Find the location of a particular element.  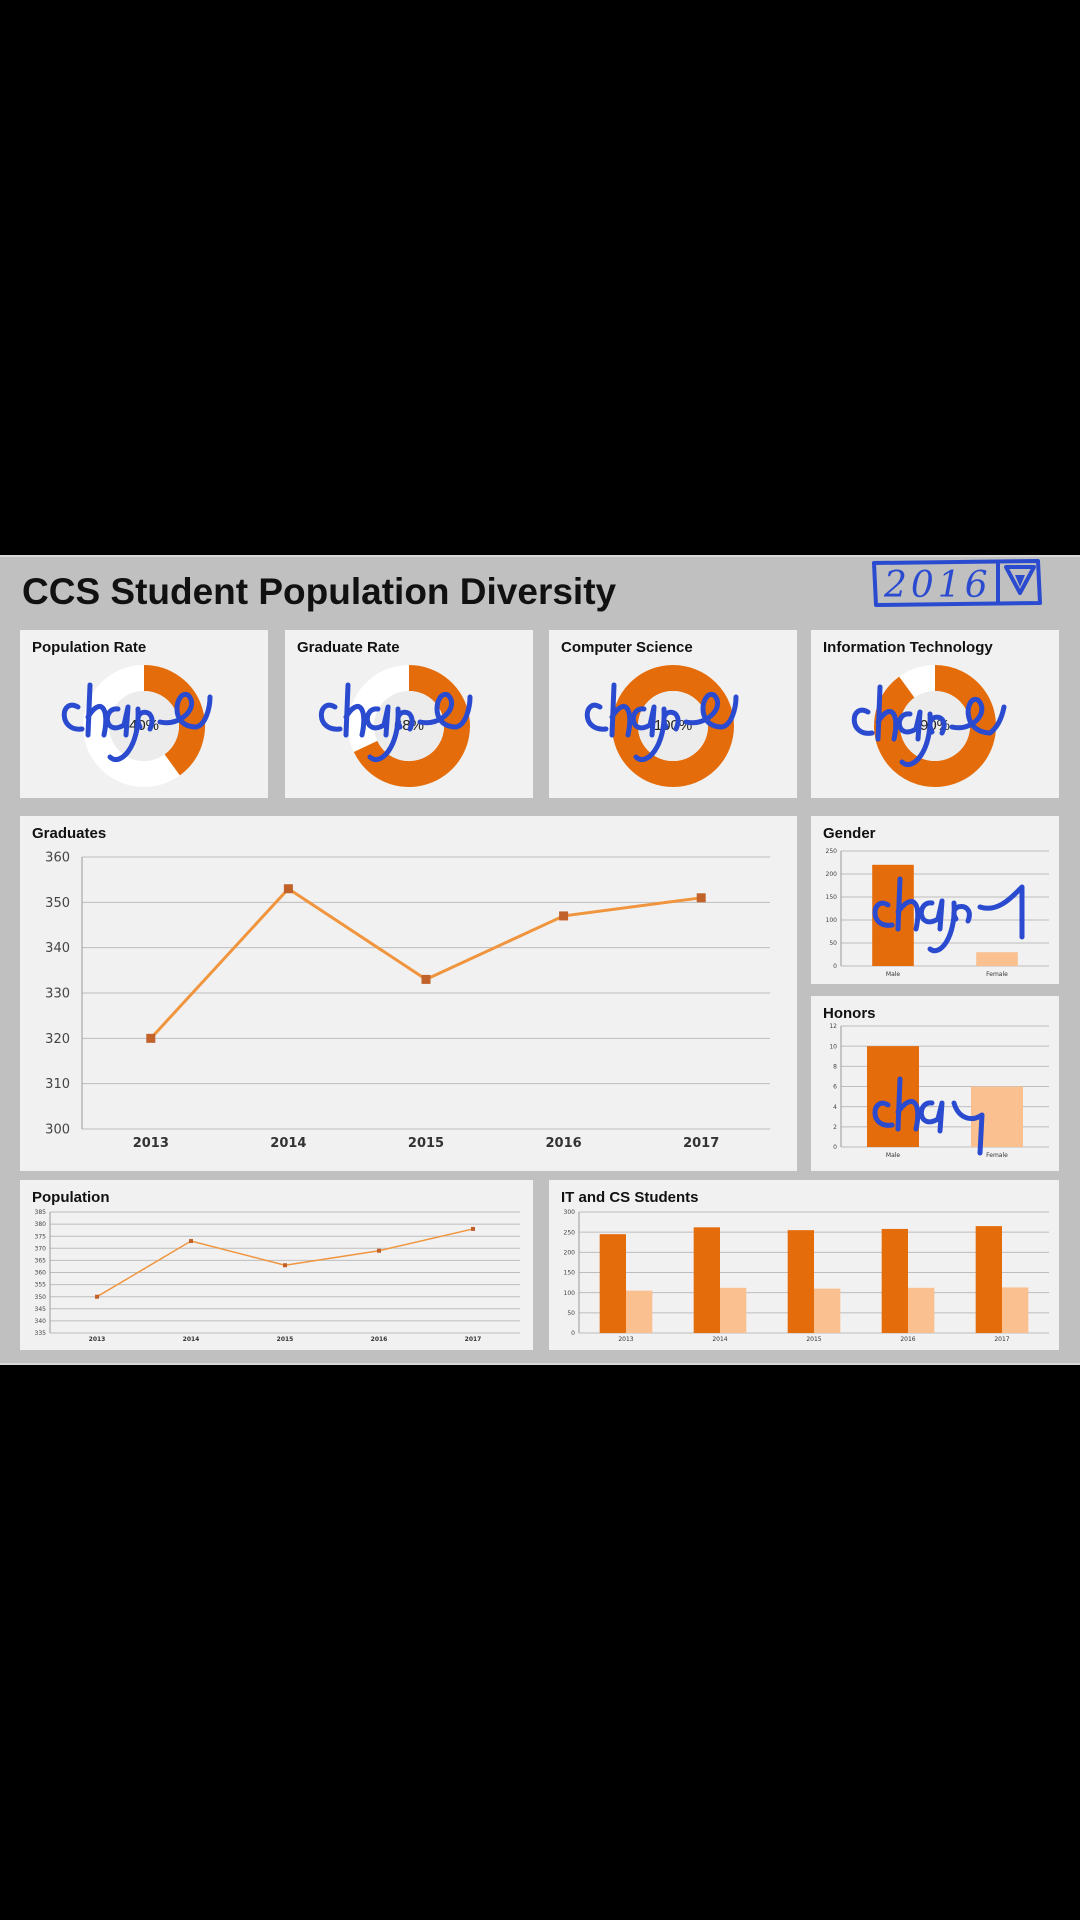

y-tick-label: 300 is located at coordinates (57, 1130).